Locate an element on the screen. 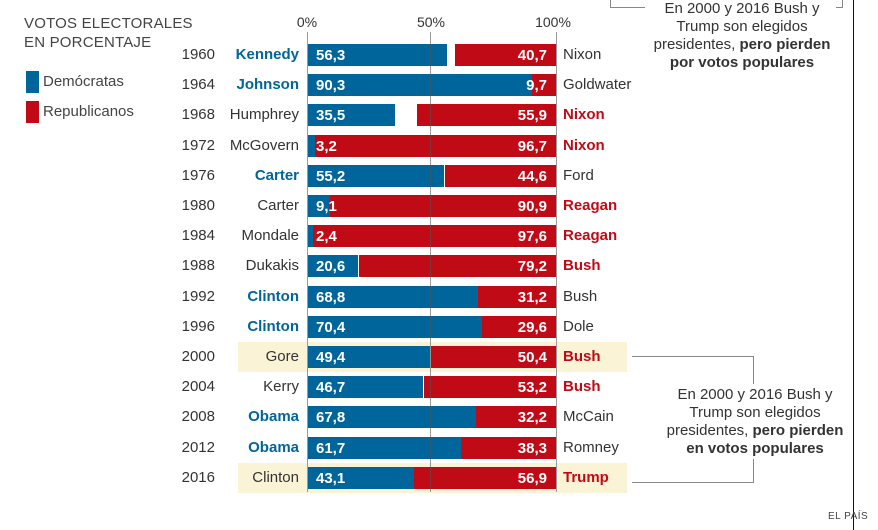 This screenshot has width=878, height=530. legend-swatch-democrats is located at coordinates (32, 82).